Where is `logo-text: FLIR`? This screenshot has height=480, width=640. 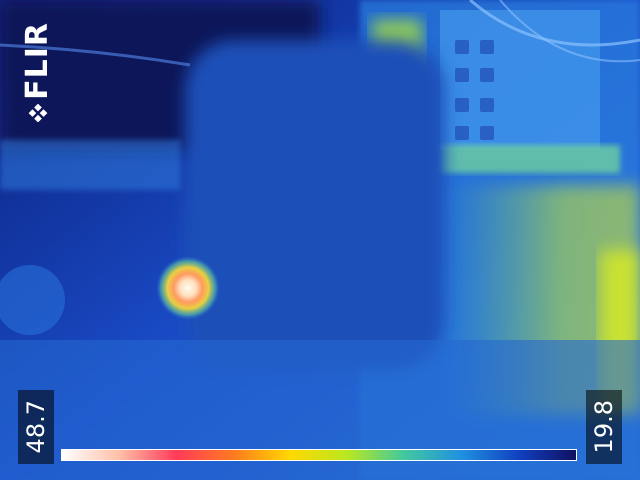
logo-text: FLIR is located at coordinates (37, 61).